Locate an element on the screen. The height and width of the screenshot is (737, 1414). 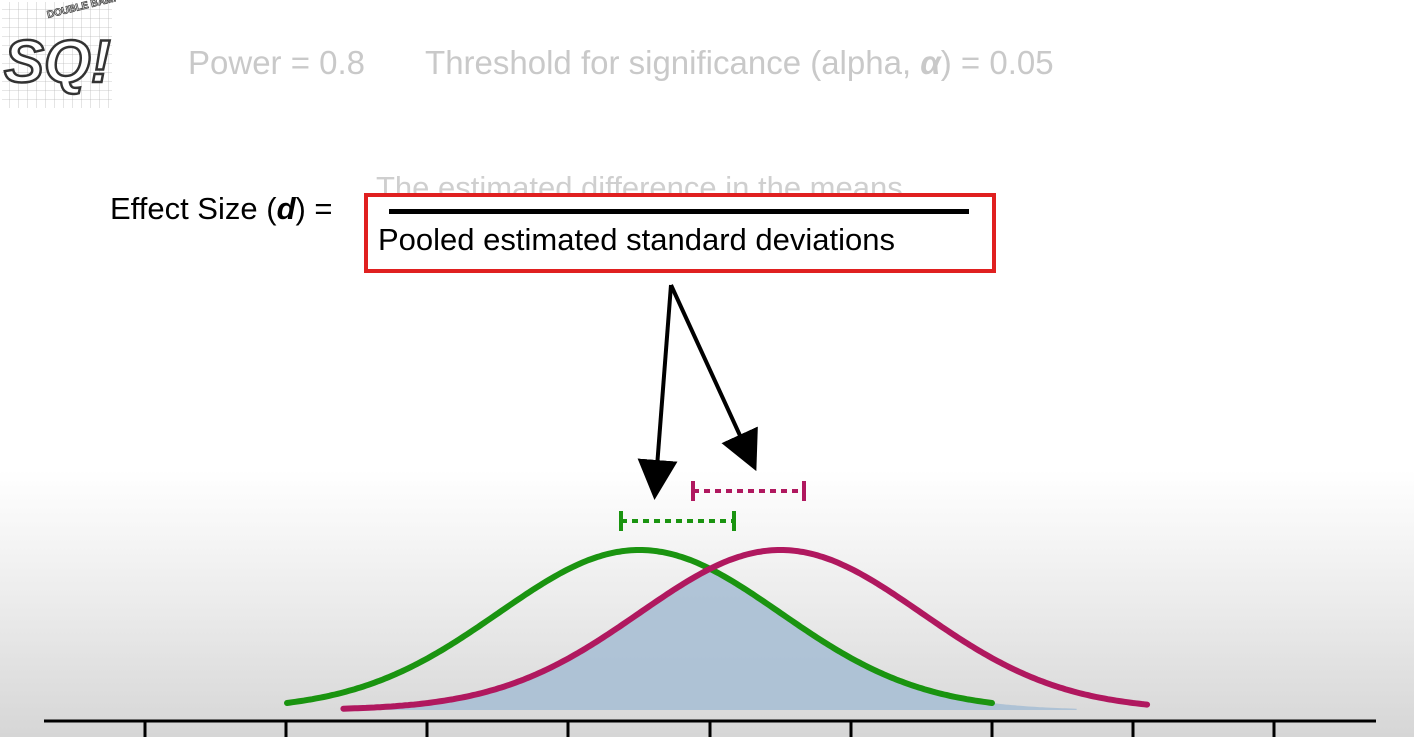
denominator-highlight-box is located at coordinates (680, 233).